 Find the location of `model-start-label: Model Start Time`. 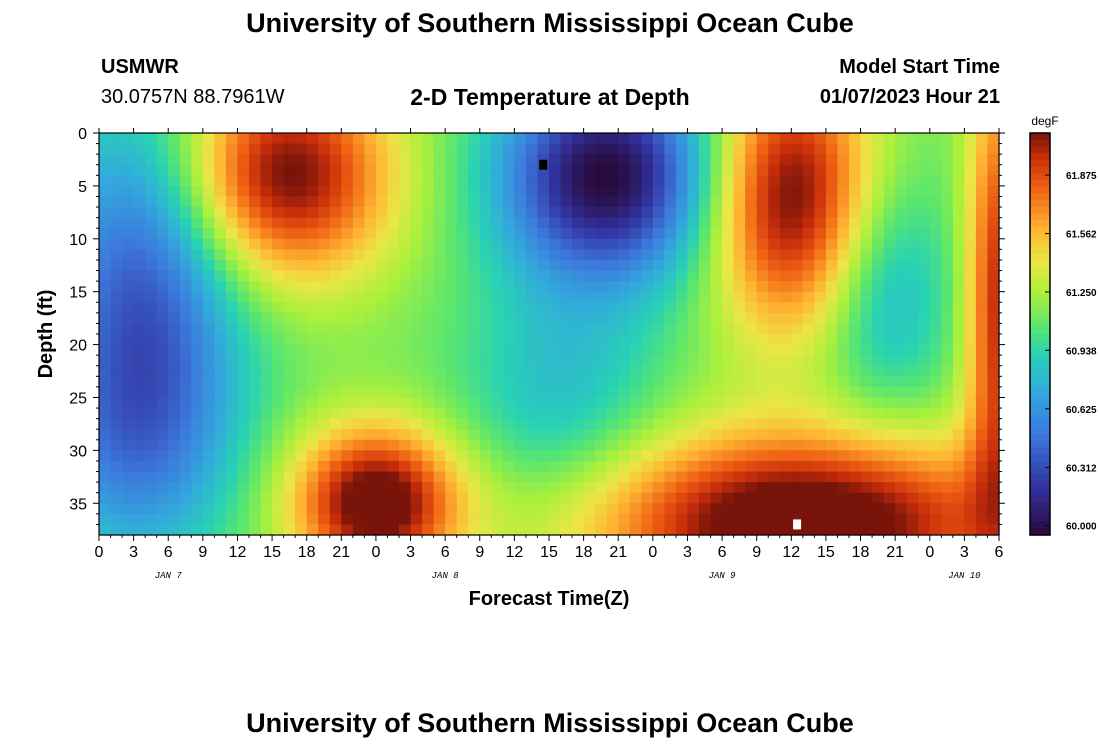

model-start-label: Model Start Time is located at coordinates (919, 67).